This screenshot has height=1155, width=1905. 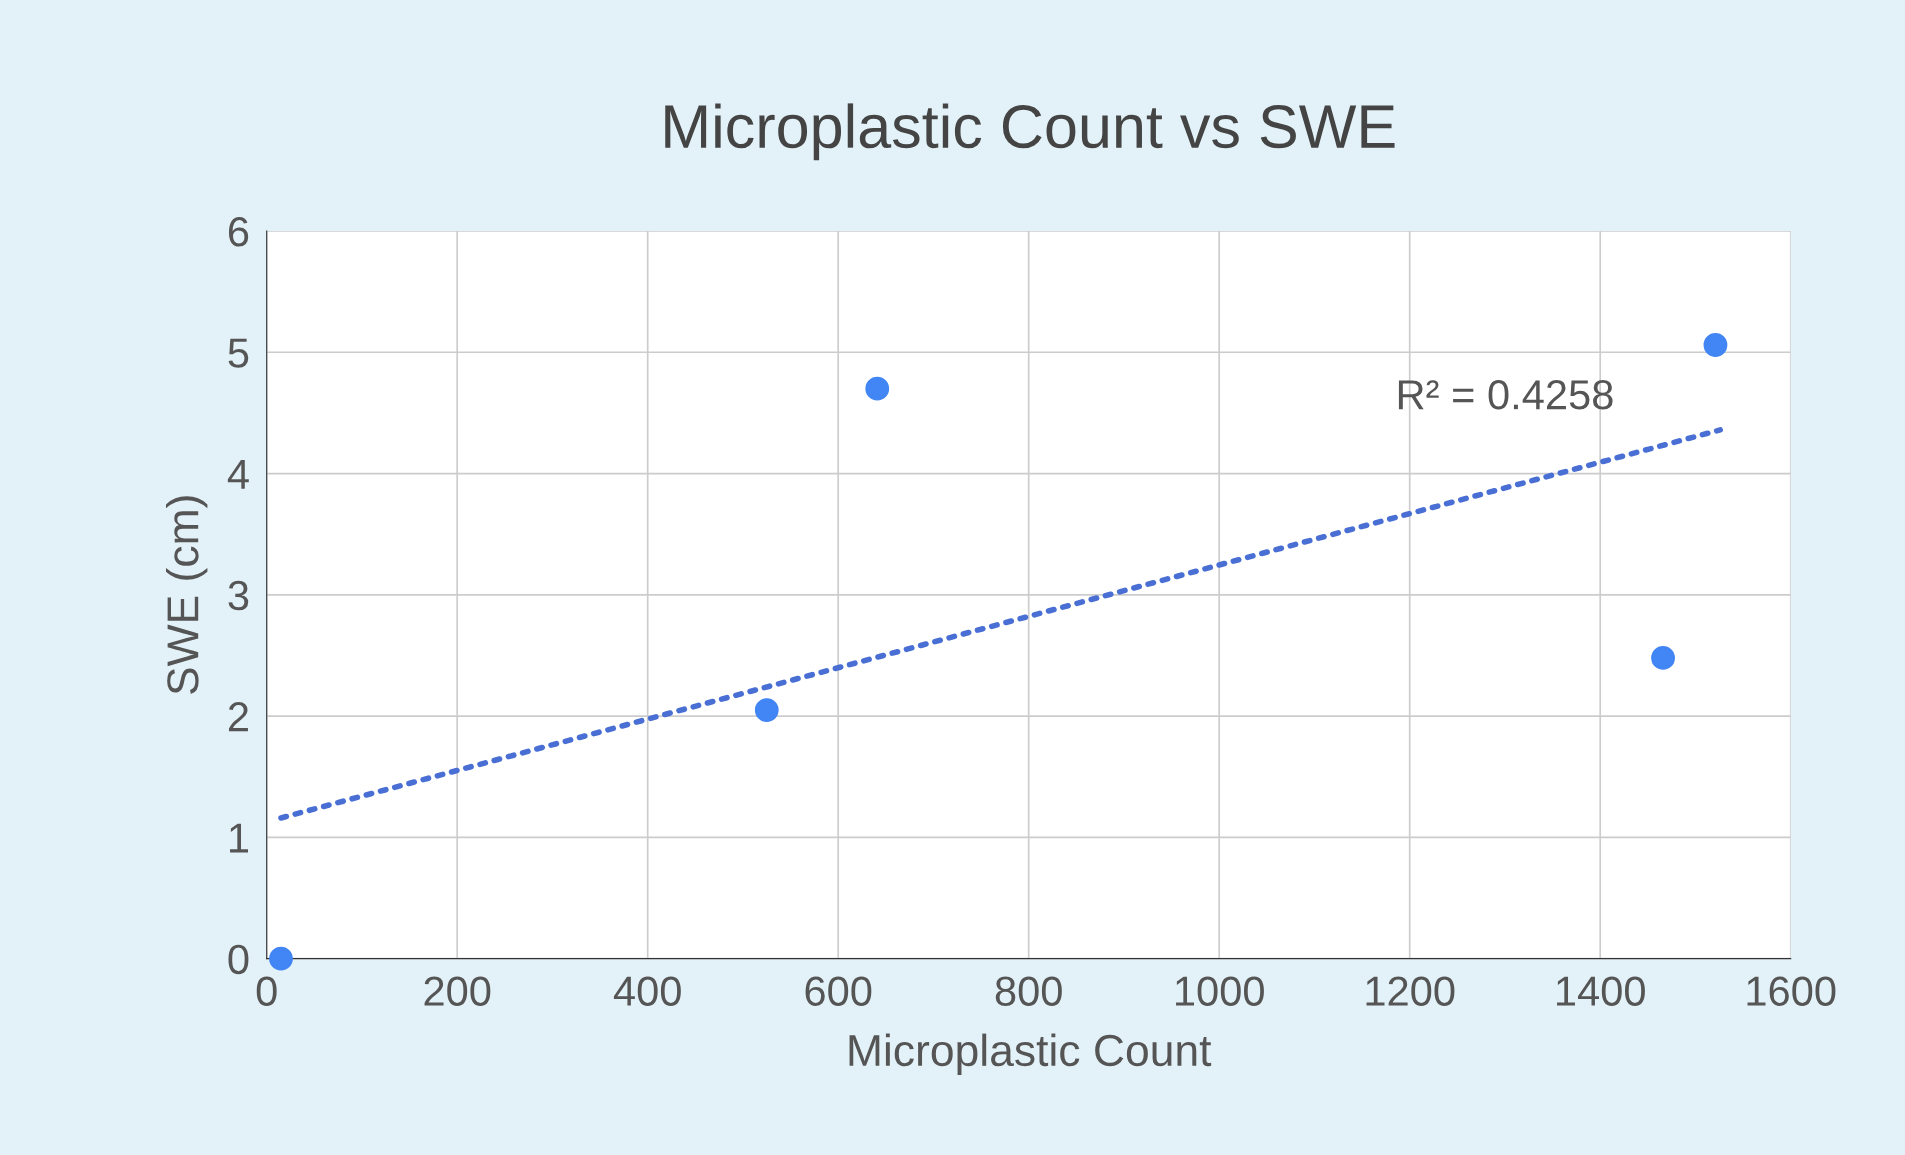 I want to click on x-tick-label: 200, so click(x=457, y=991).